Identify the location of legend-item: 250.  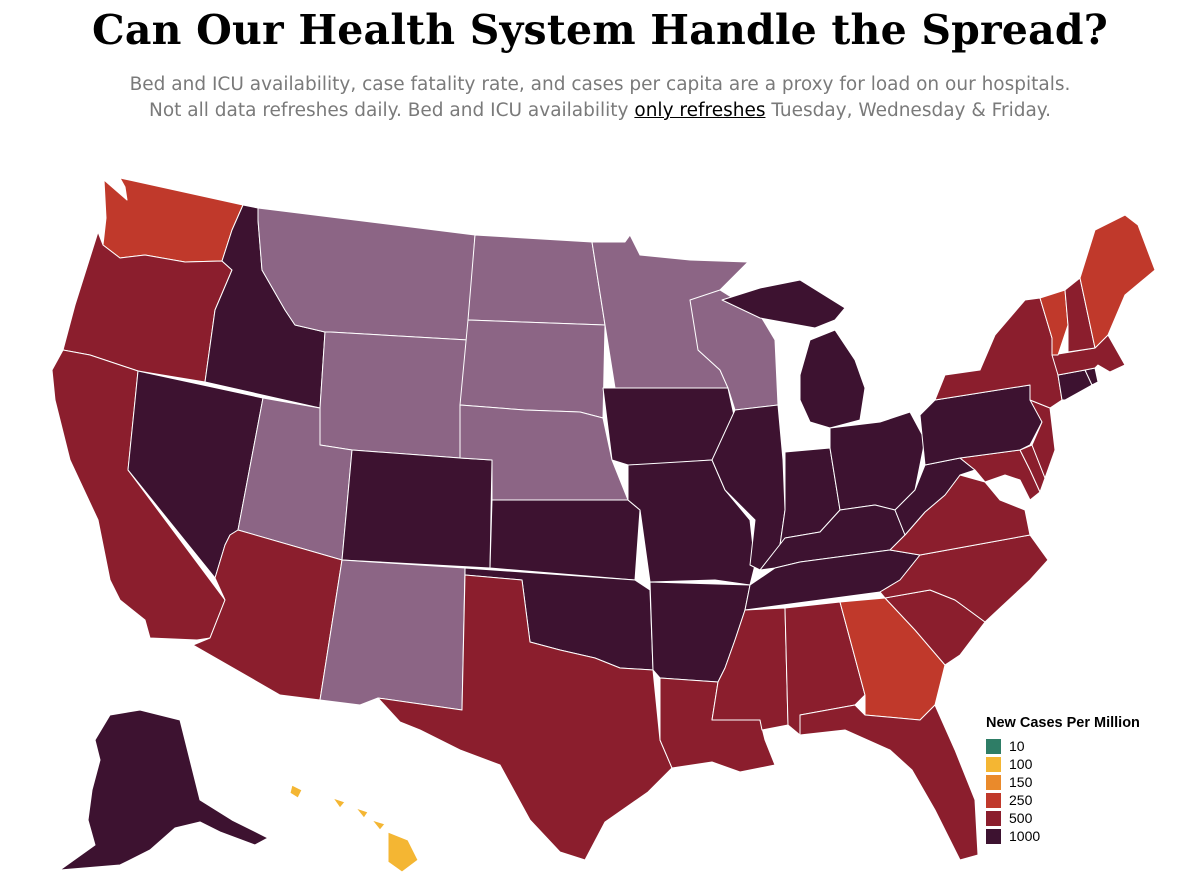
(1088, 800).